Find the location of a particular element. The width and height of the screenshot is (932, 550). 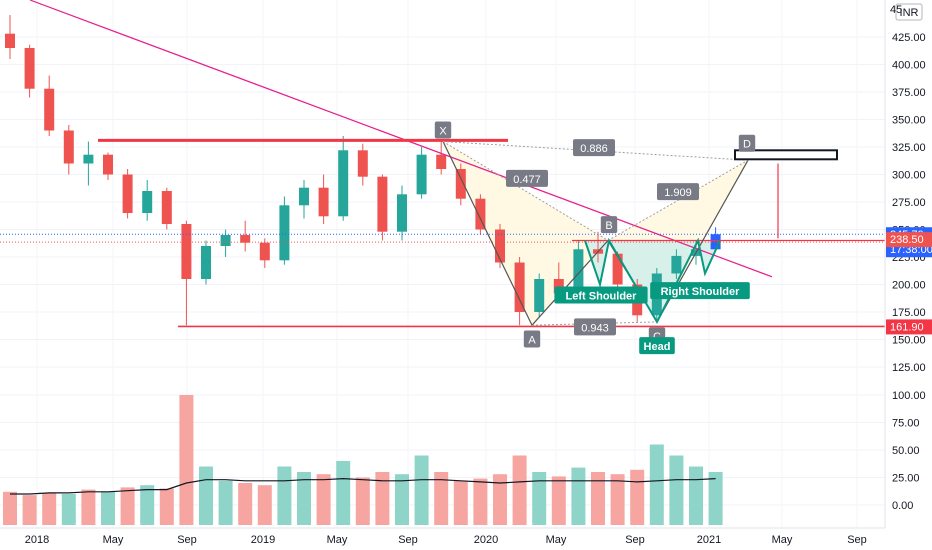

prev-close-tag: 238.50 is located at coordinates (909, 240).